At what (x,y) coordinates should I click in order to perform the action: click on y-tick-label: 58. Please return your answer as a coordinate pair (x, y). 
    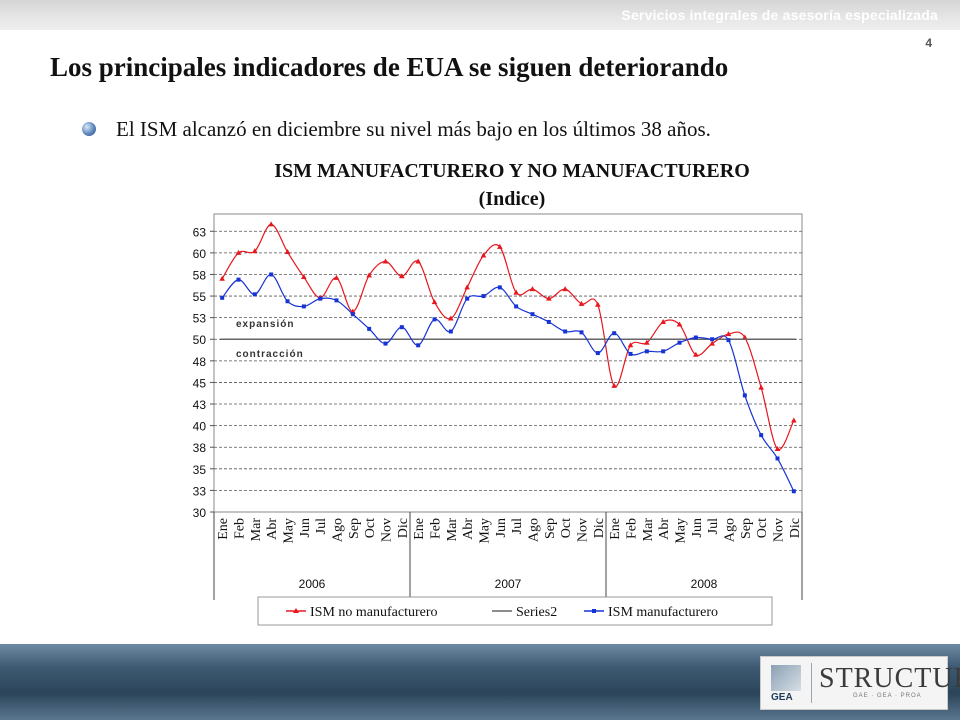
    Looking at the image, I should click on (200, 275).